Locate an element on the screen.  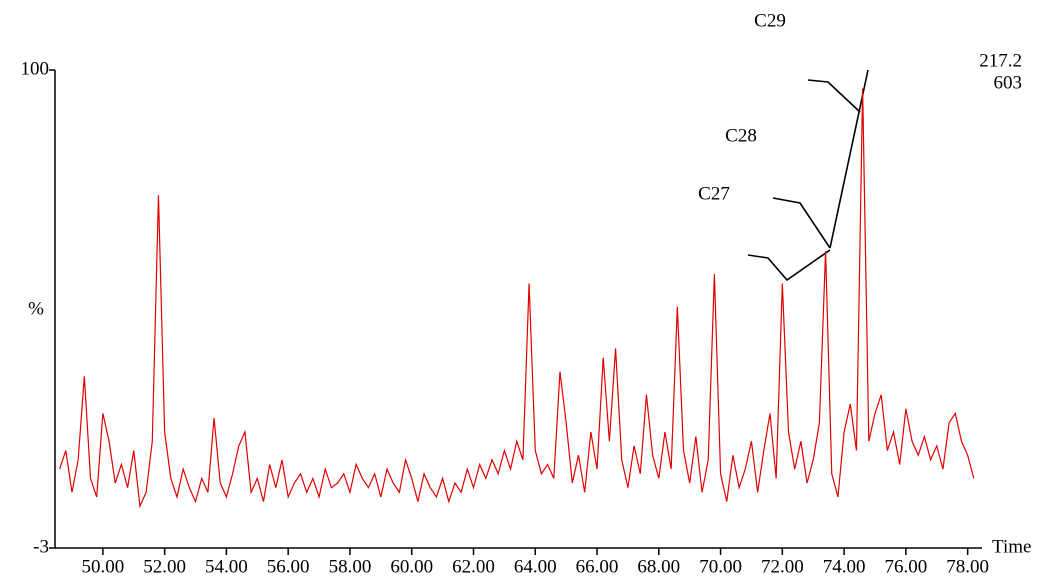
x-tick-label: 76.00 is located at coordinates (906, 566).